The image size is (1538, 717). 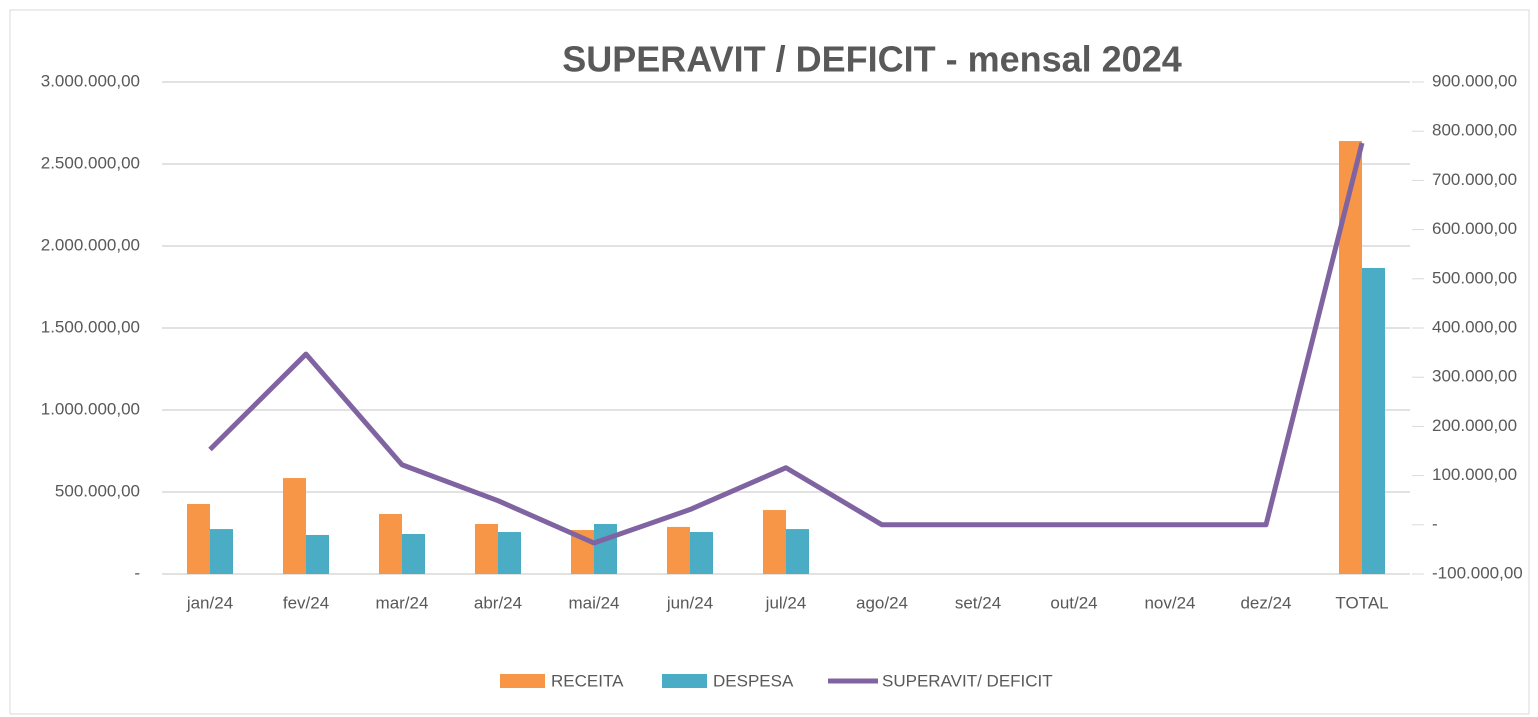 What do you see at coordinates (1474, 326) in the screenshot?
I see `y2-tick-label: 400.000,00` at bounding box center [1474, 326].